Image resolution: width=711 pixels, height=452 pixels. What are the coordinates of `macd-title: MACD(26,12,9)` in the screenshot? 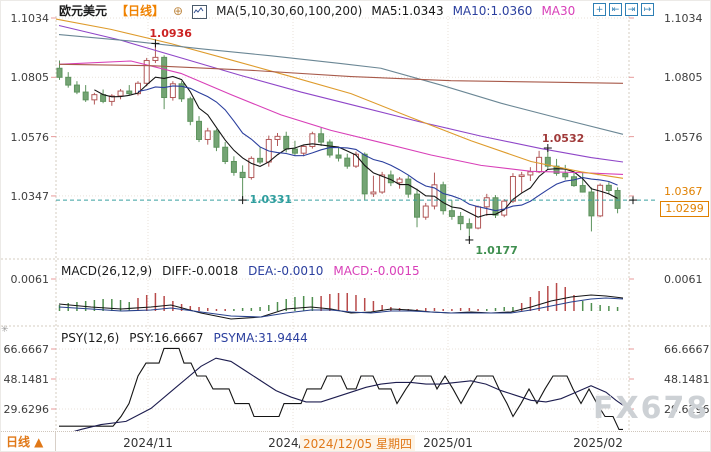 It's located at (107, 271).